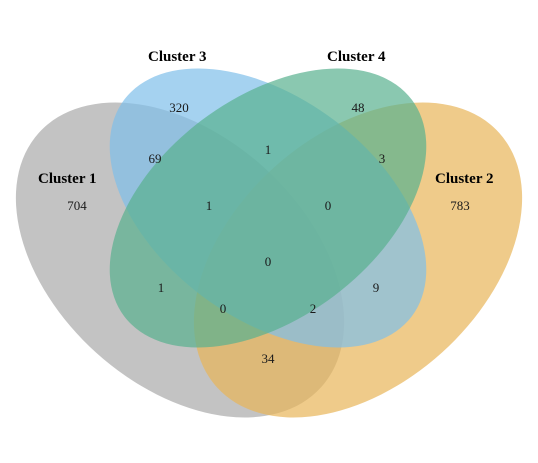 Image resolution: width=538 pixels, height=463 pixels. Describe the element at coordinates (460, 205) in the screenshot. I see `count-c2-only: 783` at that location.